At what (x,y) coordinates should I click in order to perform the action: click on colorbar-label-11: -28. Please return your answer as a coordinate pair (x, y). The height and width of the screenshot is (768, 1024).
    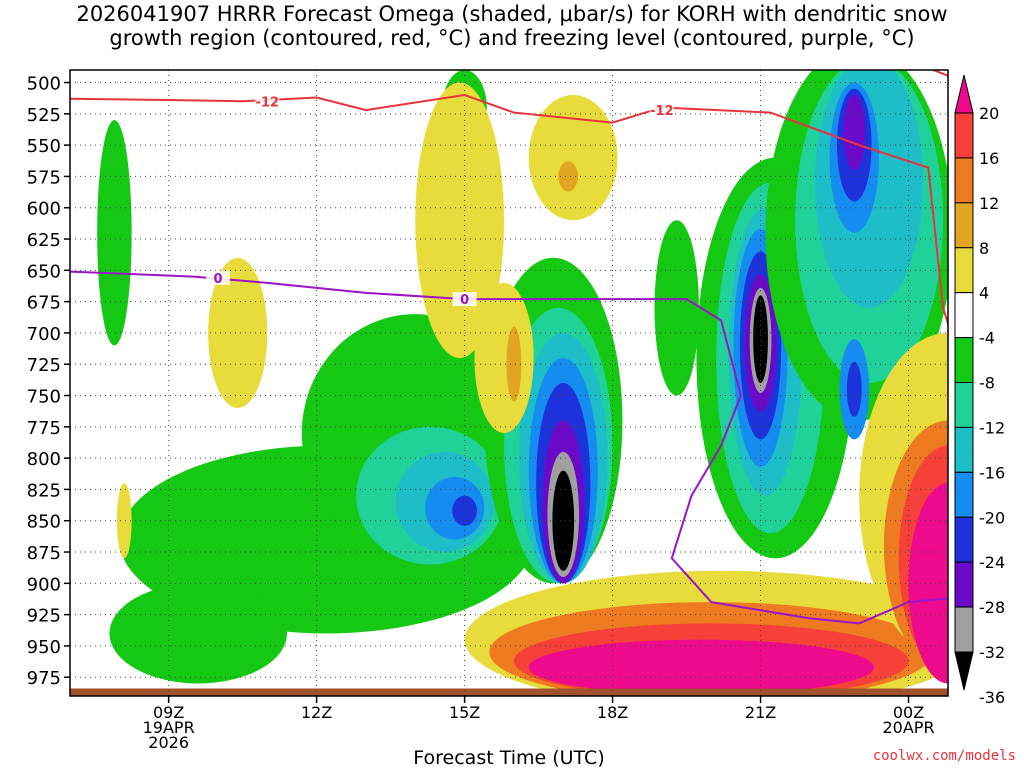
    Looking at the image, I should click on (992, 607).